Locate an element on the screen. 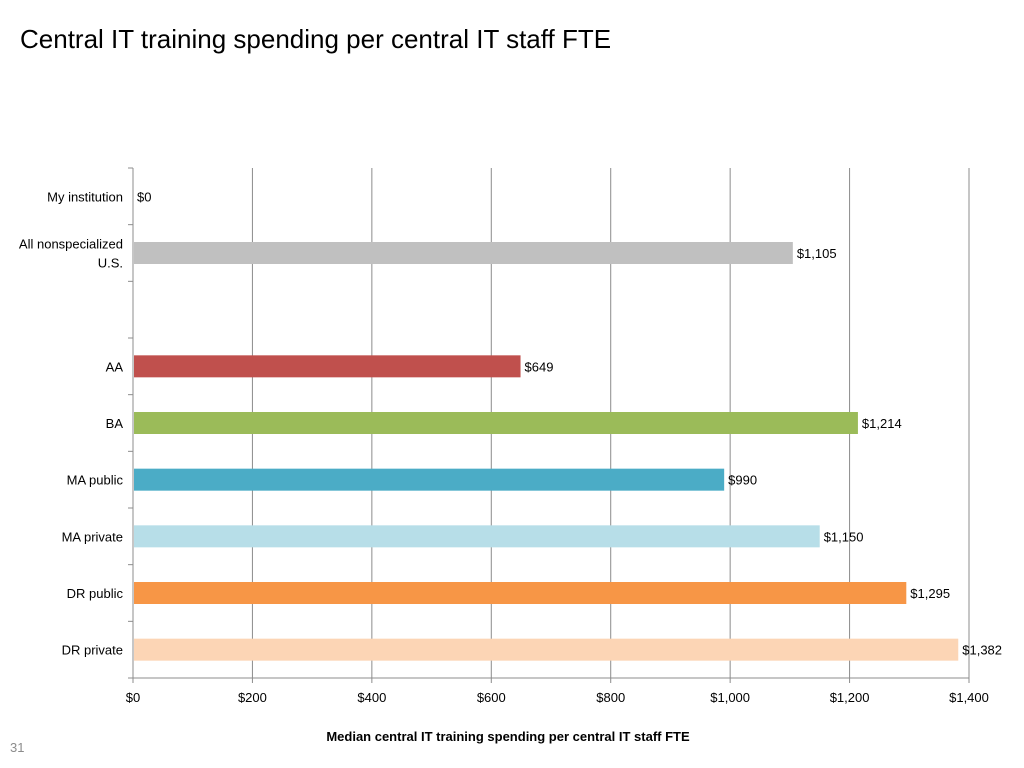 The image size is (1024, 768). x-tick-label: $600 is located at coordinates (491, 697).